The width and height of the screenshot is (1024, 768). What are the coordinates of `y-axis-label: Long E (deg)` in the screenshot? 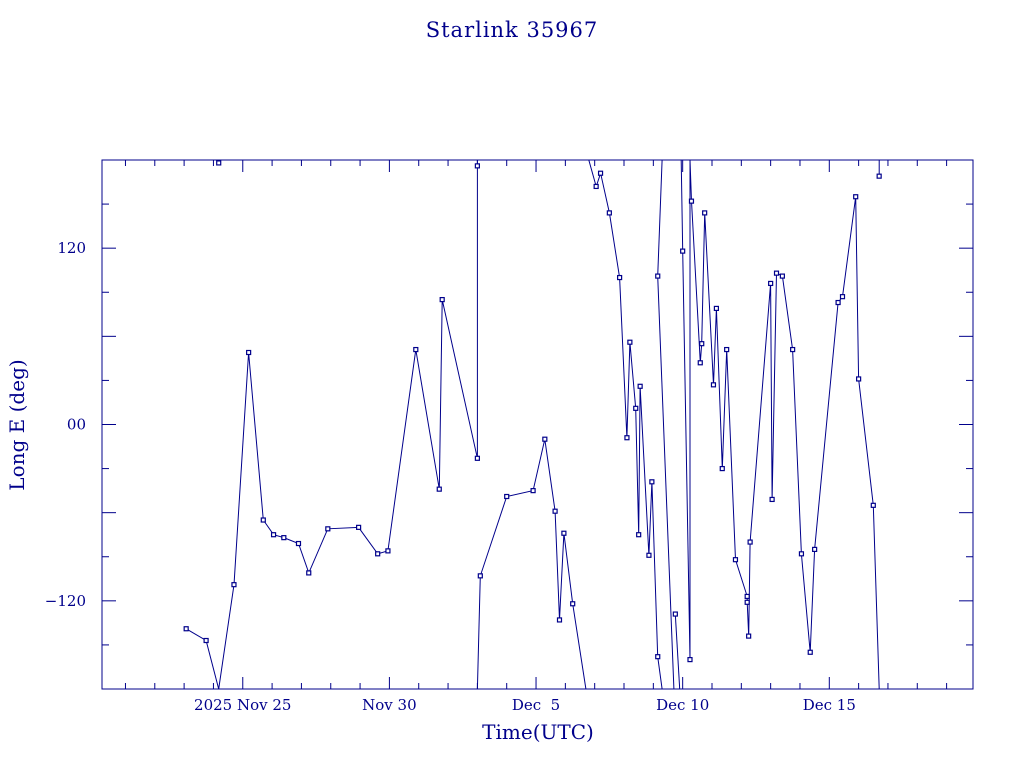 It's located at (17, 424).